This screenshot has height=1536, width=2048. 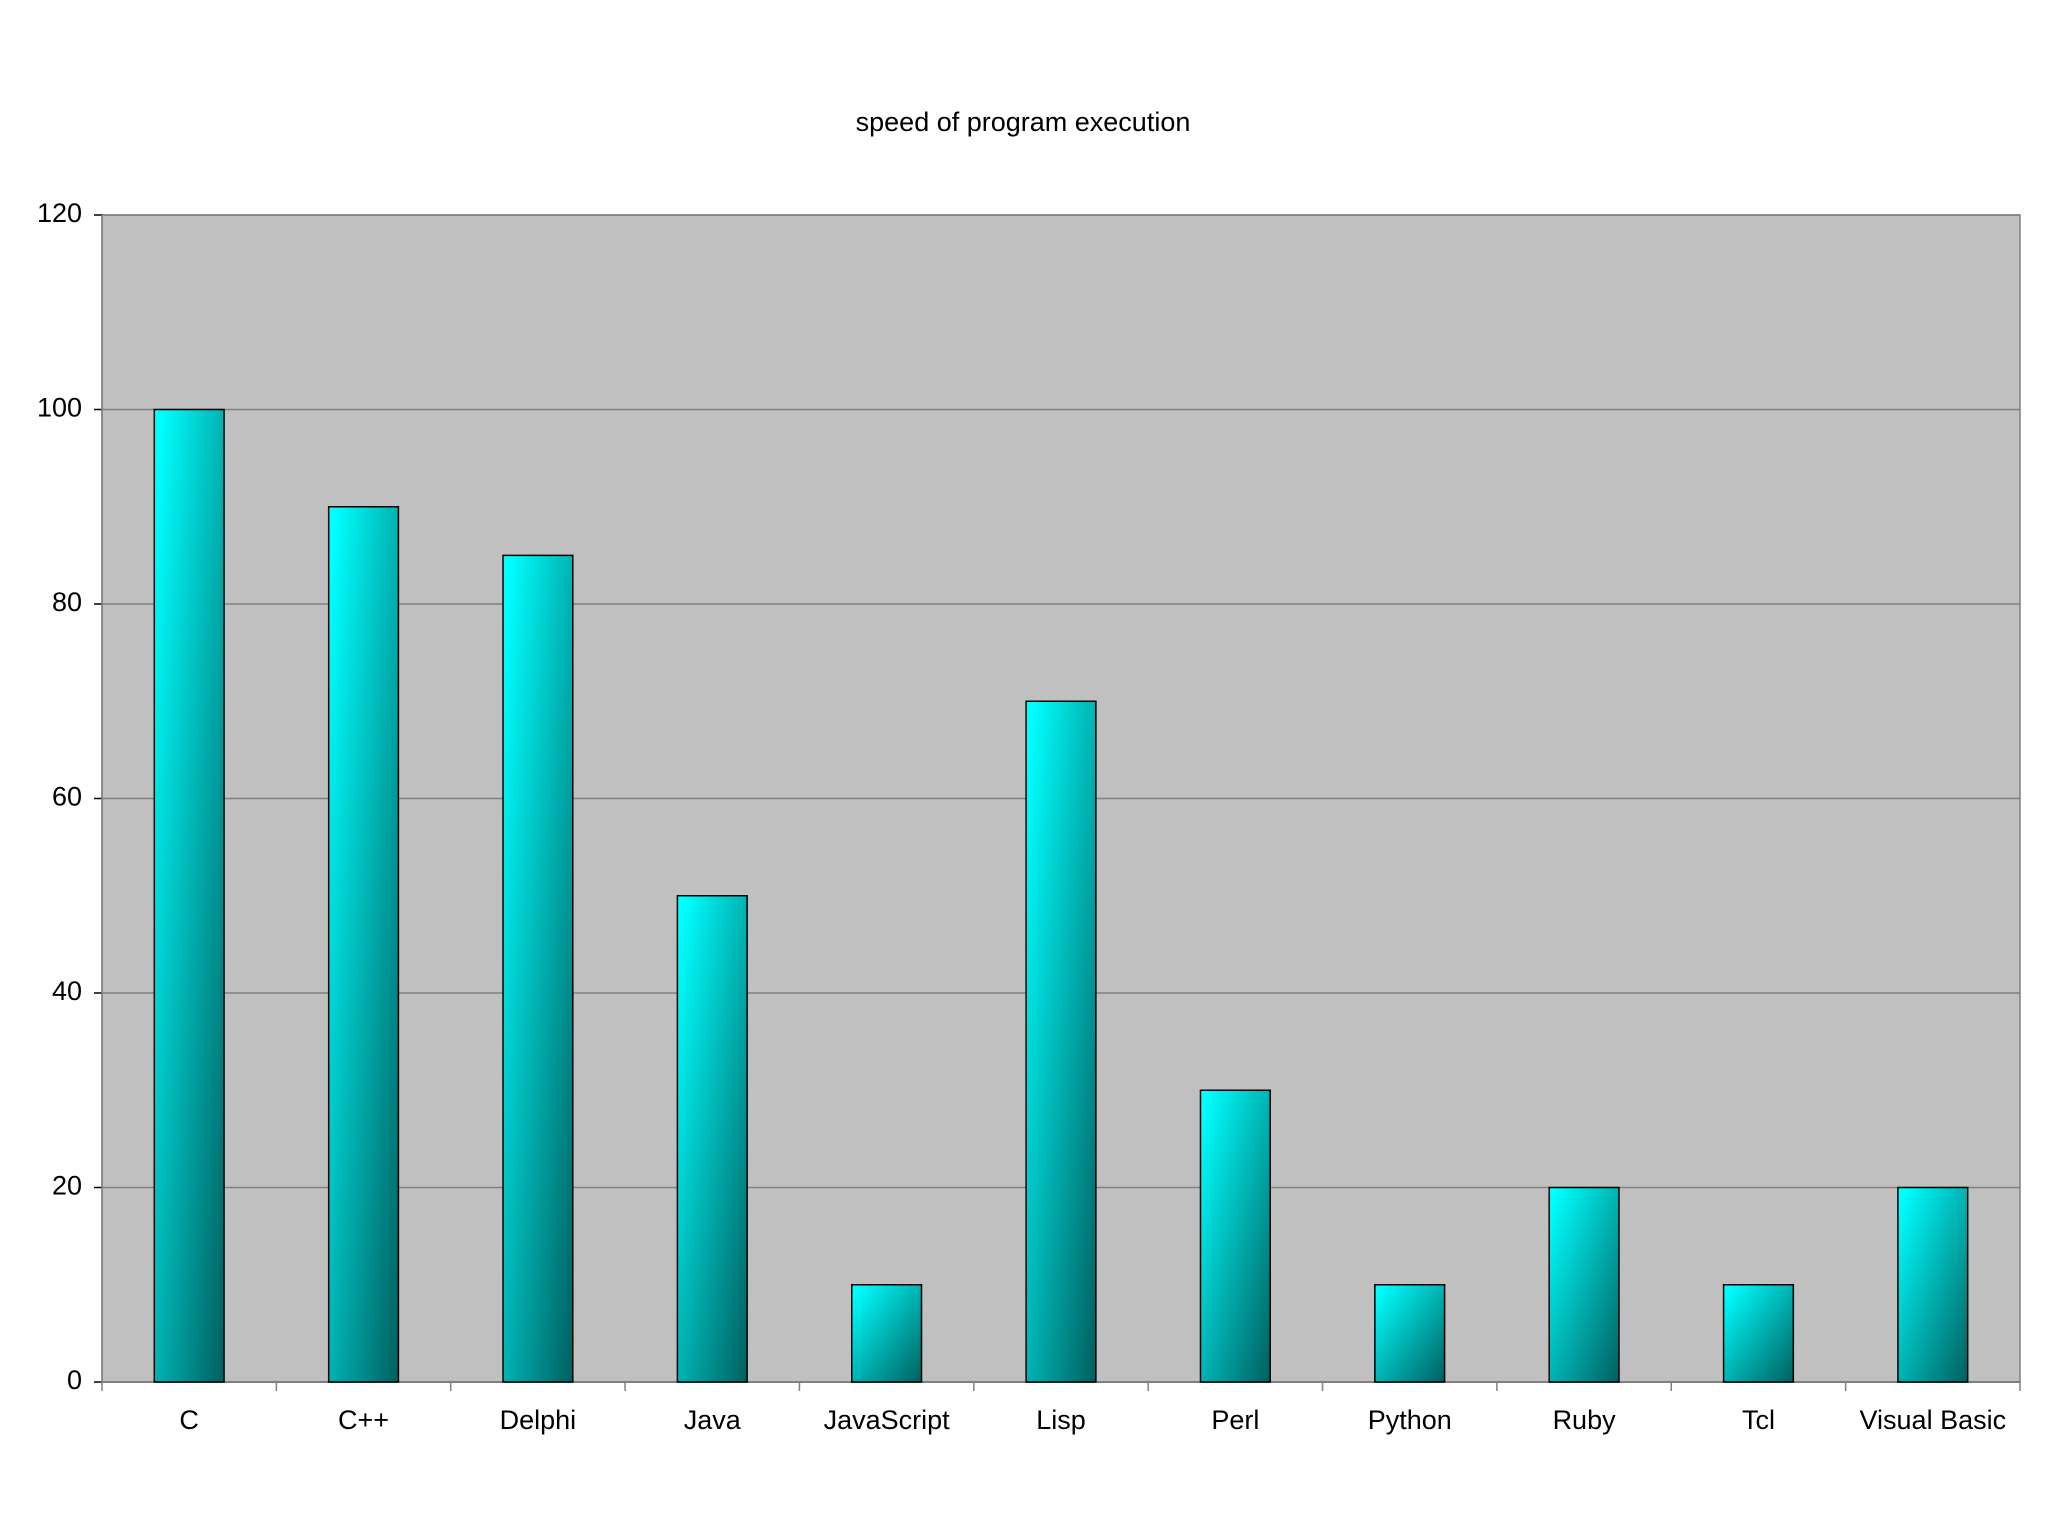 What do you see at coordinates (1758, 1420) in the screenshot?
I see `x-tick-label: Tcl` at bounding box center [1758, 1420].